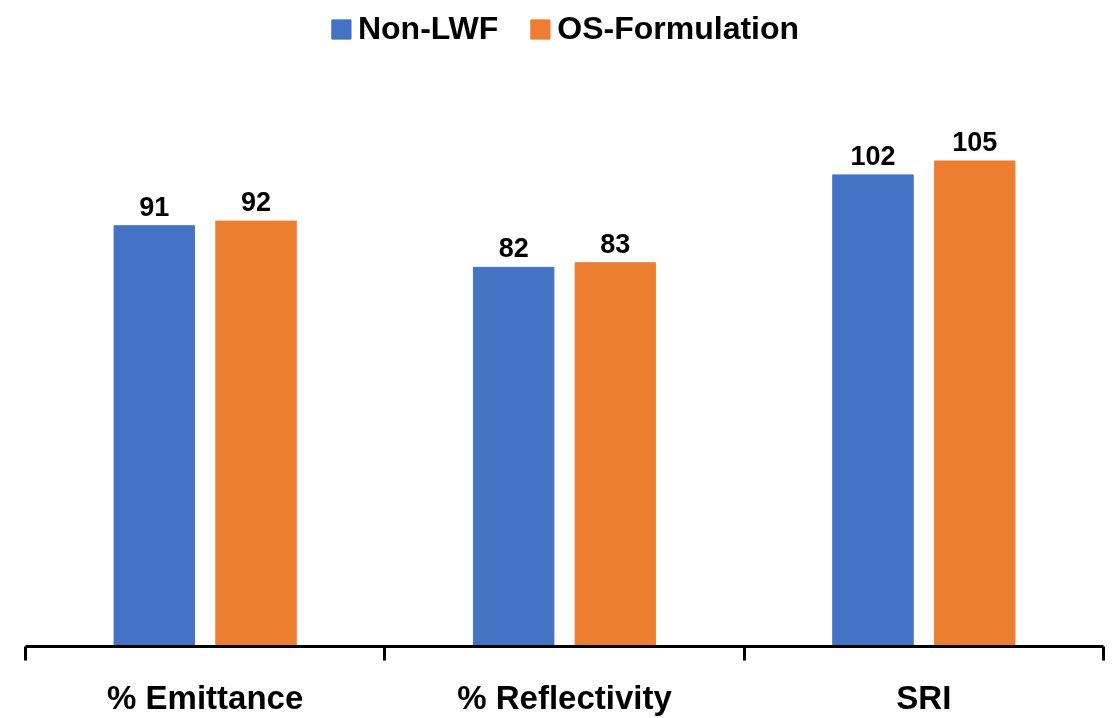 The image size is (1115, 718). What do you see at coordinates (205, 697) in the screenshot?
I see `x-tick-label: % Emittance` at bounding box center [205, 697].